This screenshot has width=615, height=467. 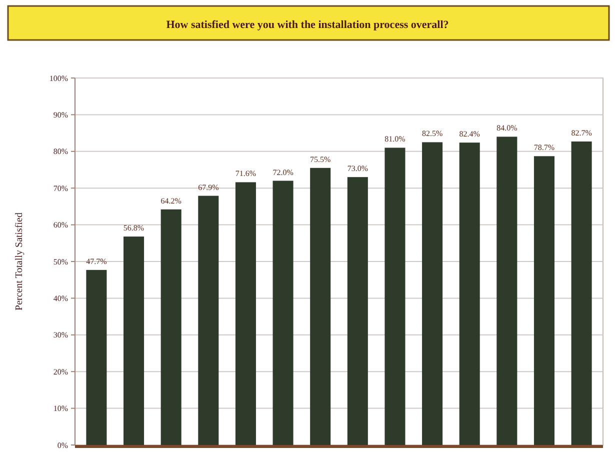 What do you see at coordinates (60, 409) in the screenshot?
I see `y-tick-label: 10%` at bounding box center [60, 409].